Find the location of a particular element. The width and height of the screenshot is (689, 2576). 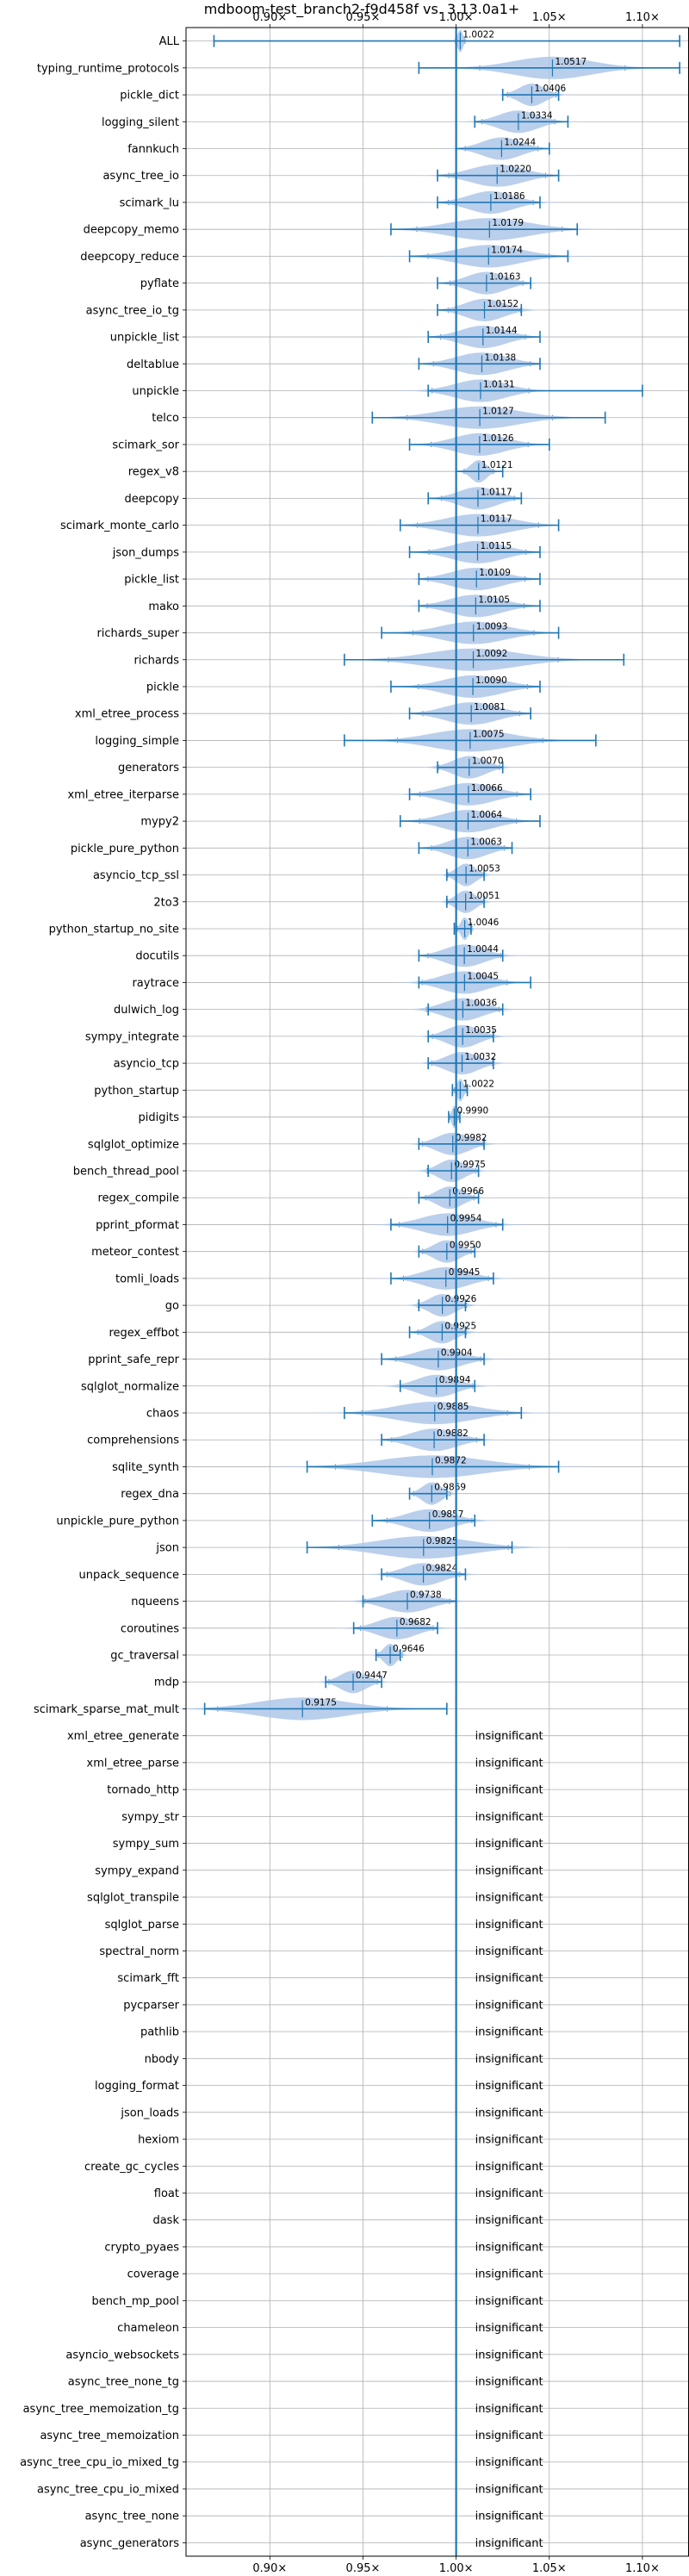

xtick-label-bottom: 0.90× is located at coordinates (269, 2569).